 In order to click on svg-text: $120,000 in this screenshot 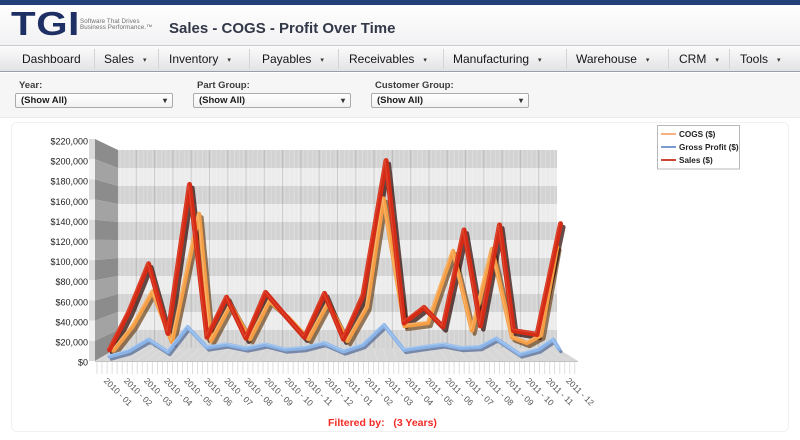, I will do `click(69, 242)`.